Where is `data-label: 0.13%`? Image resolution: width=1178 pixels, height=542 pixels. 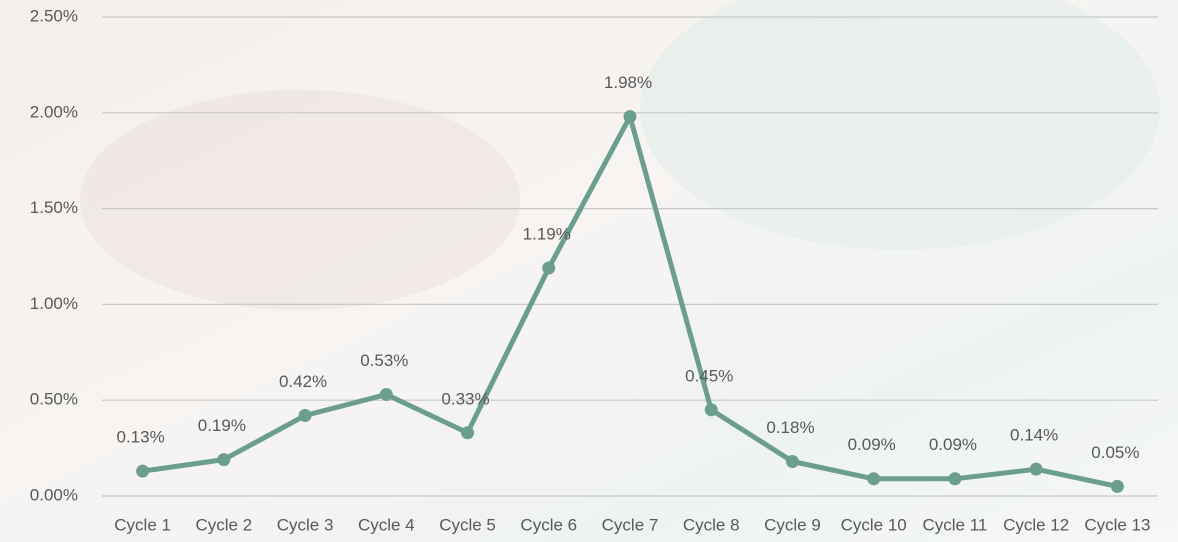
data-label: 0.13% is located at coordinates (141, 437).